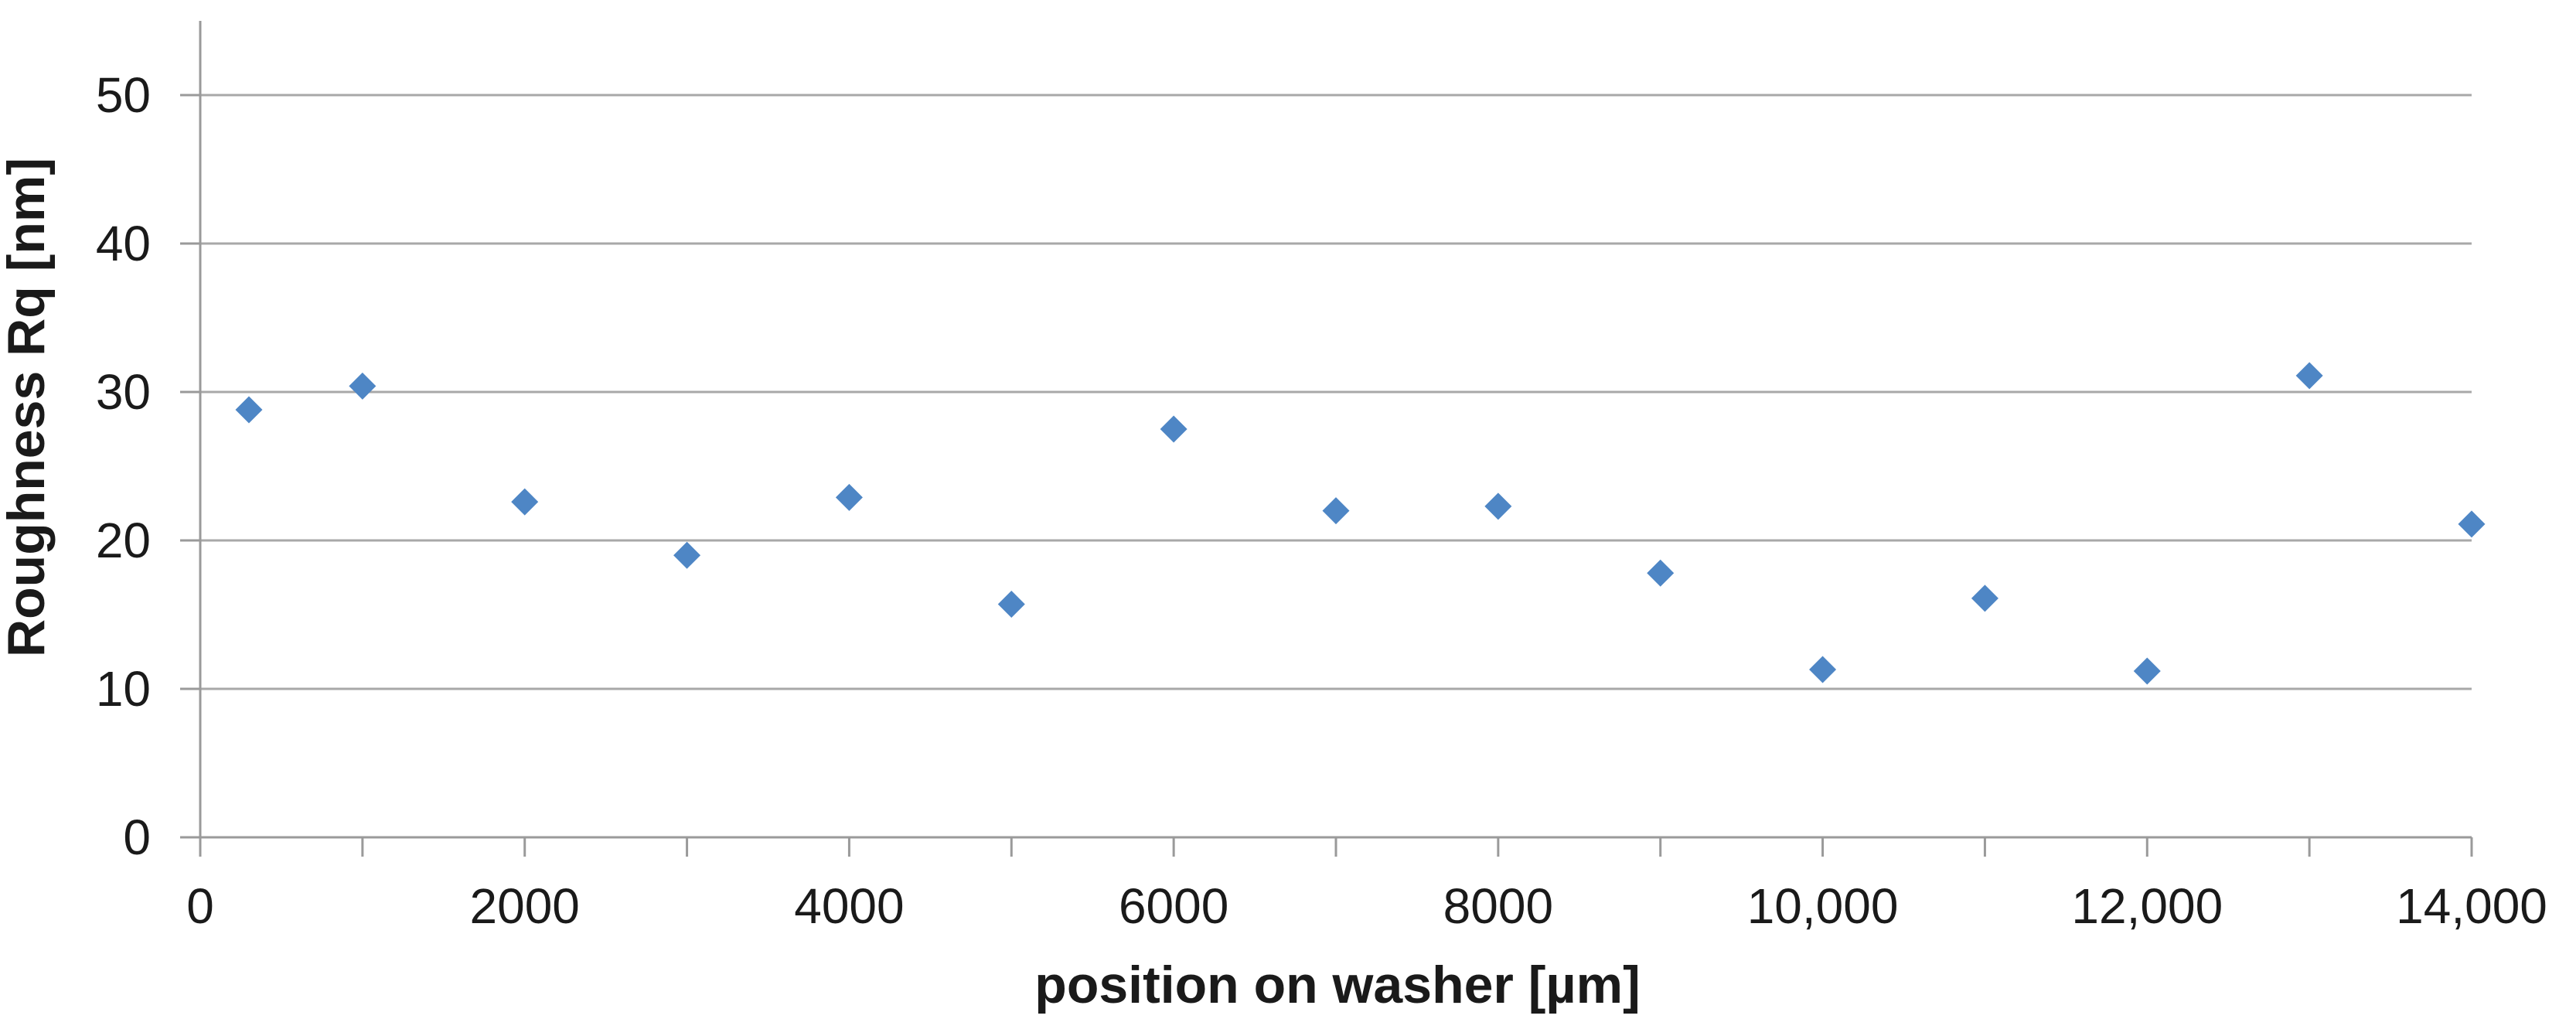 Image resolution: width=2576 pixels, height=1036 pixels. What do you see at coordinates (2147, 906) in the screenshot?
I see `x-tick-label: 12,000` at bounding box center [2147, 906].